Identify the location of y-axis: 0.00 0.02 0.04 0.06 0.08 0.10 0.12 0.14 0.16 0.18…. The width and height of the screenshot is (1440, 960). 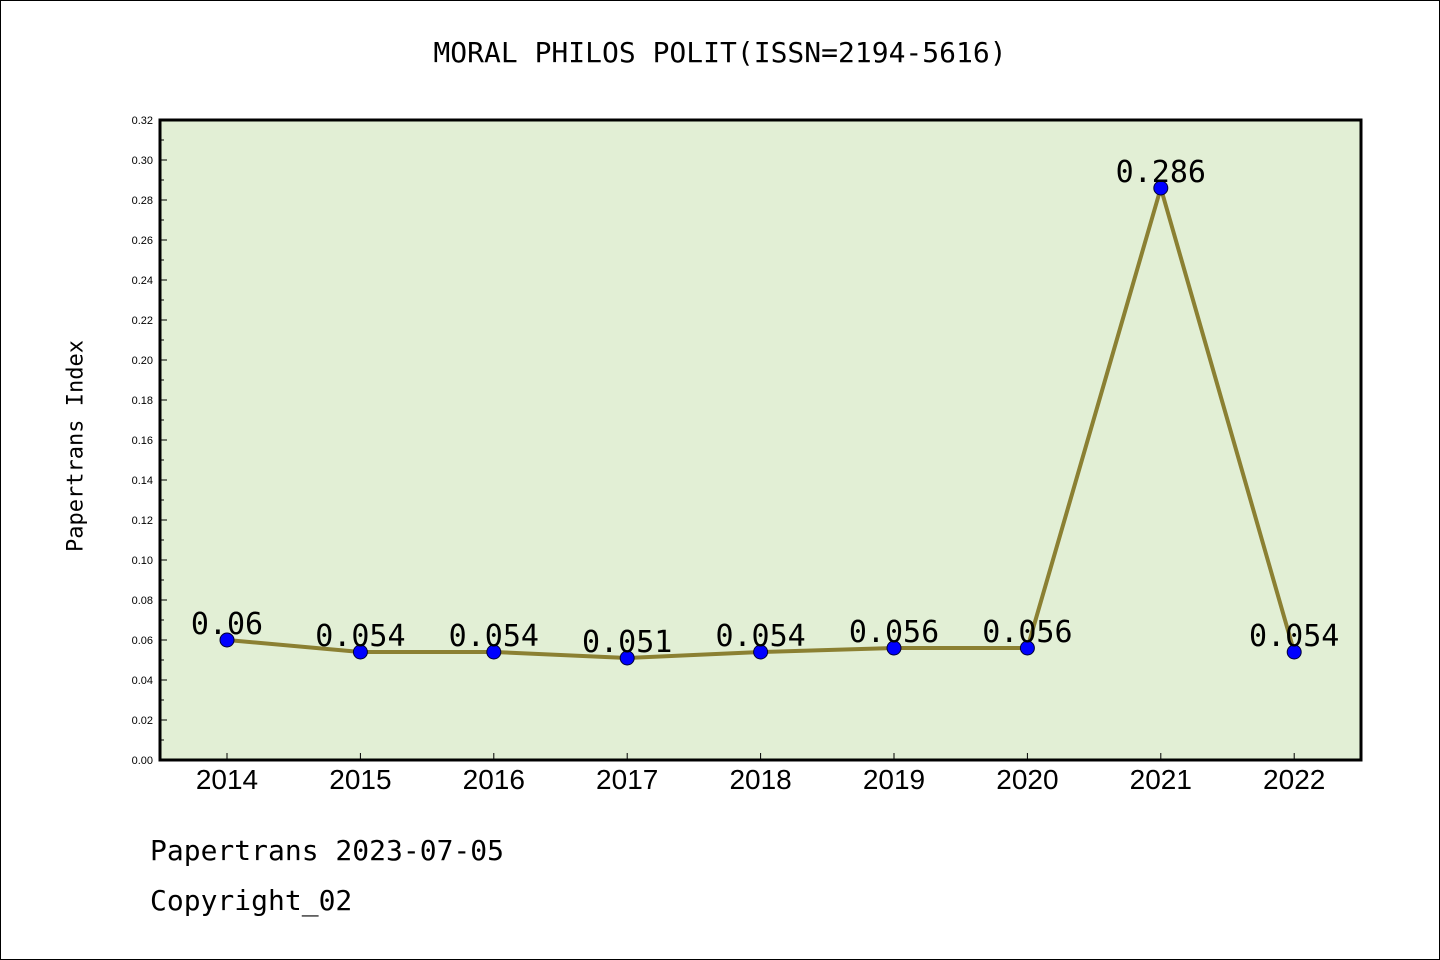
(149, 441).